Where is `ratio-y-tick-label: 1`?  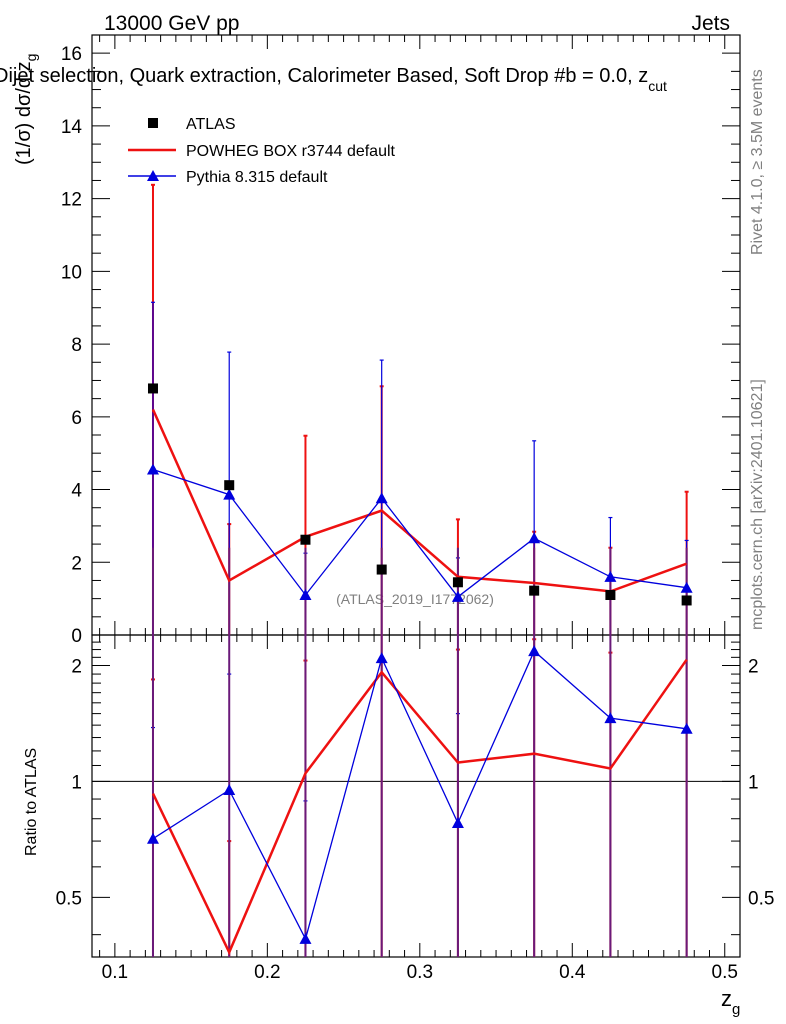 ratio-y-tick-label: 1 is located at coordinates (76, 782).